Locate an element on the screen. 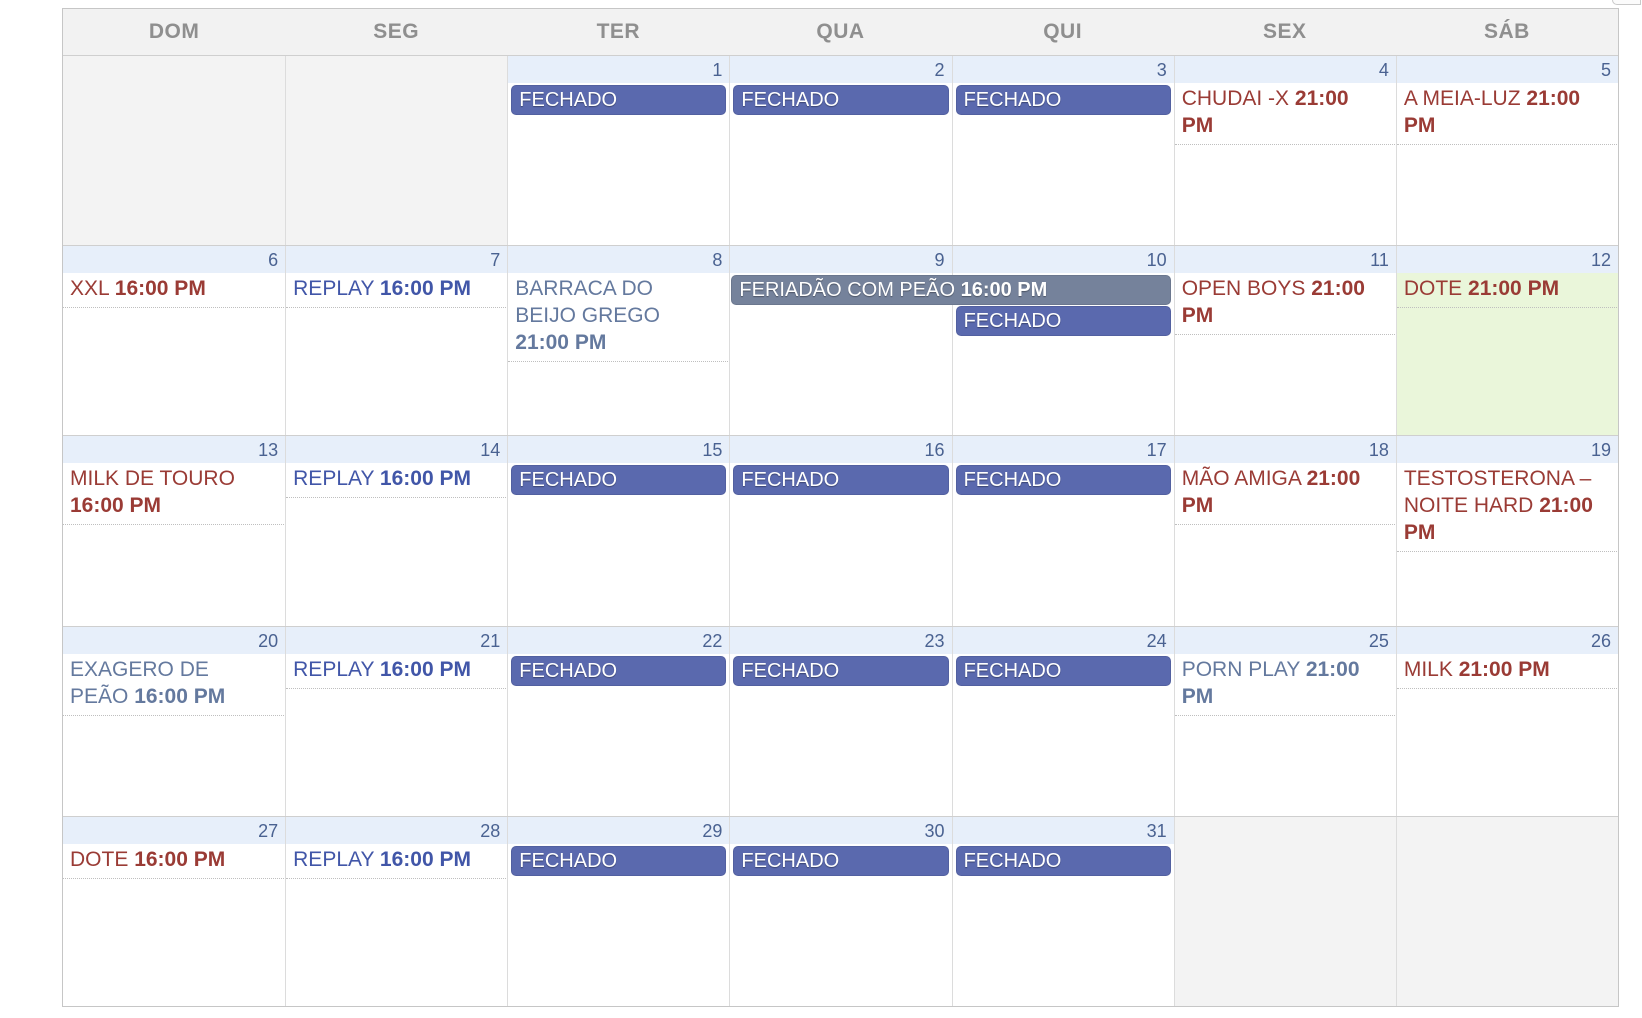 This screenshot has width=1642, height=1018. multi-day-event-bar: FERIADÃO COM PEÃO 16:00 PM is located at coordinates (951, 290).